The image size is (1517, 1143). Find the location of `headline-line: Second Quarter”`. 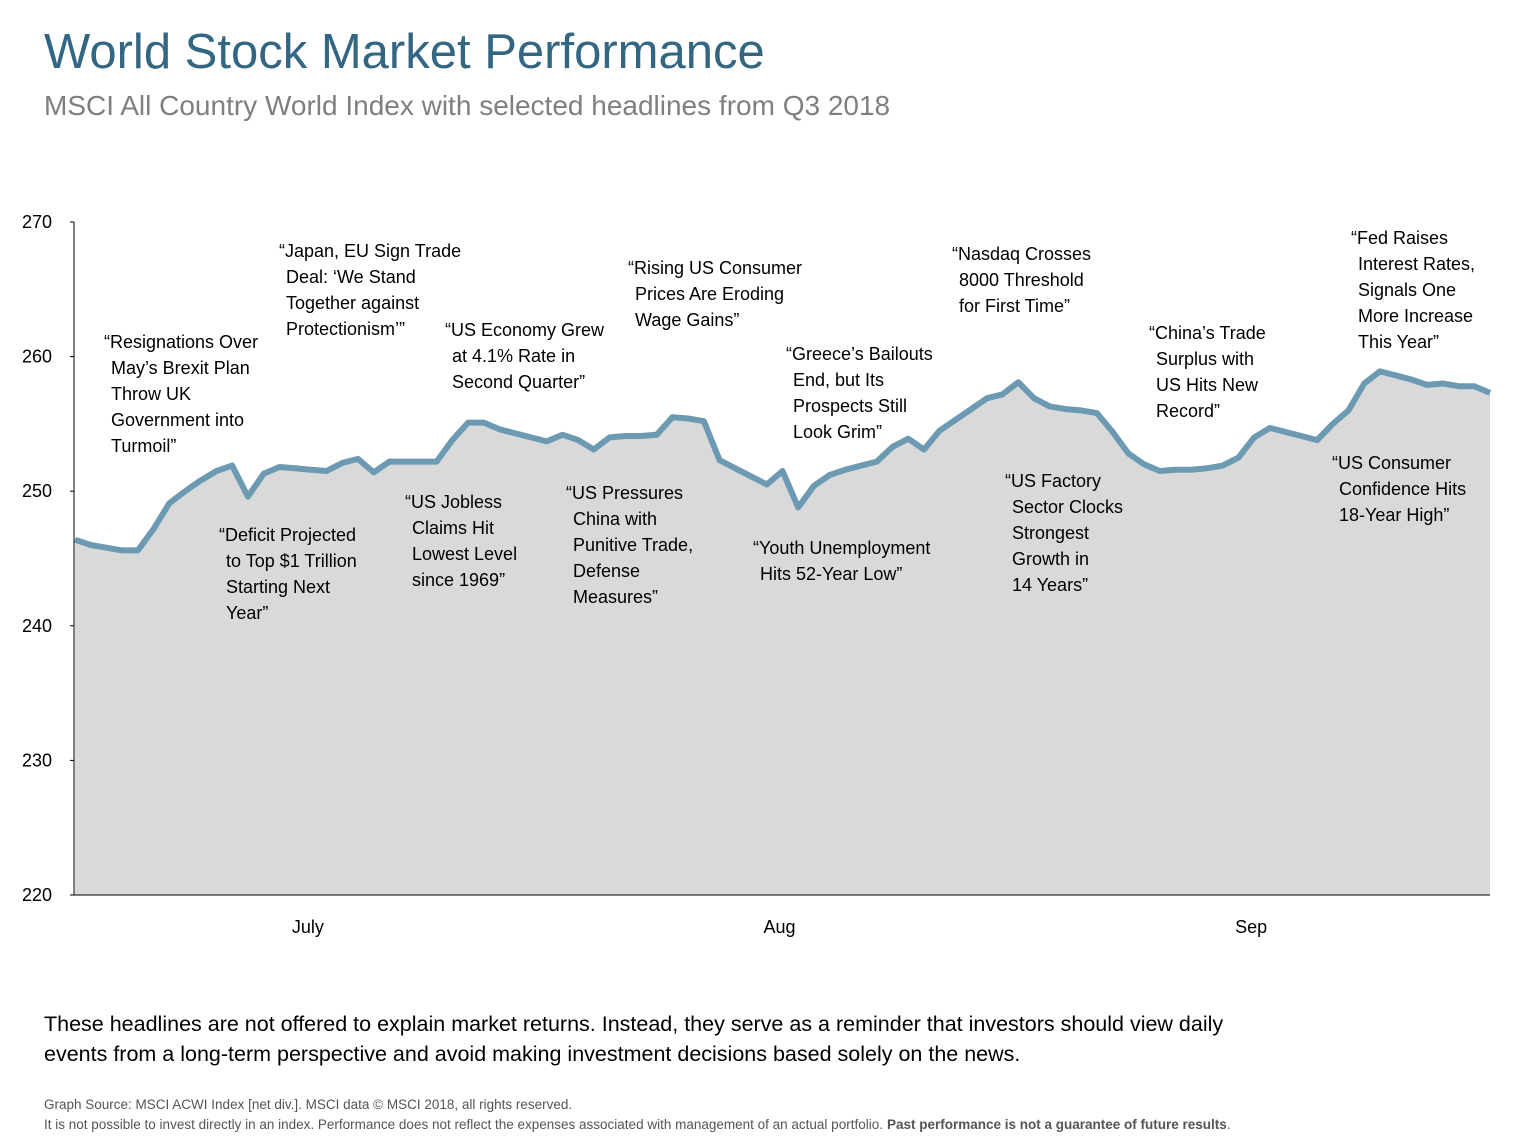

headline-line: Second Quarter” is located at coordinates (518, 382).